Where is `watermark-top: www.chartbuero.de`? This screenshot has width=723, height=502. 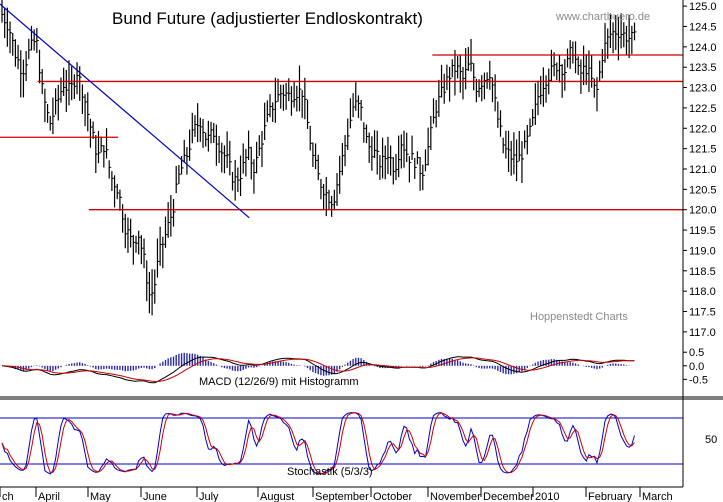 watermark-top: www.chartbuero.de is located at coordinates (602, 17).